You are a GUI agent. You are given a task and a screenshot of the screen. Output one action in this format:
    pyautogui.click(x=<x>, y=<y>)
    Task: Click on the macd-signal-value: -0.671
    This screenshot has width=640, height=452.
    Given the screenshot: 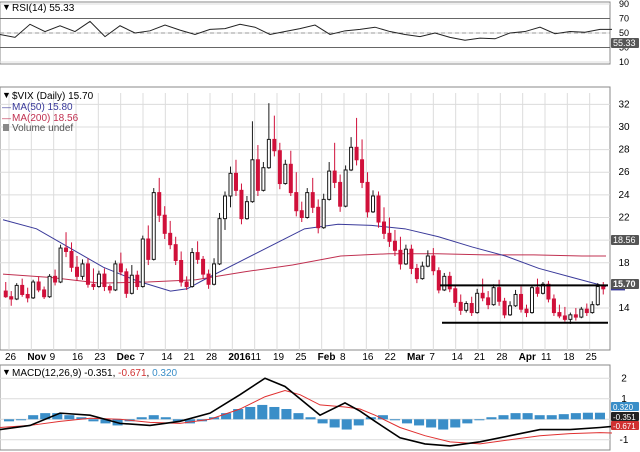 What is the action you would take?
    pyautogui.click(x=132, y=373)
    